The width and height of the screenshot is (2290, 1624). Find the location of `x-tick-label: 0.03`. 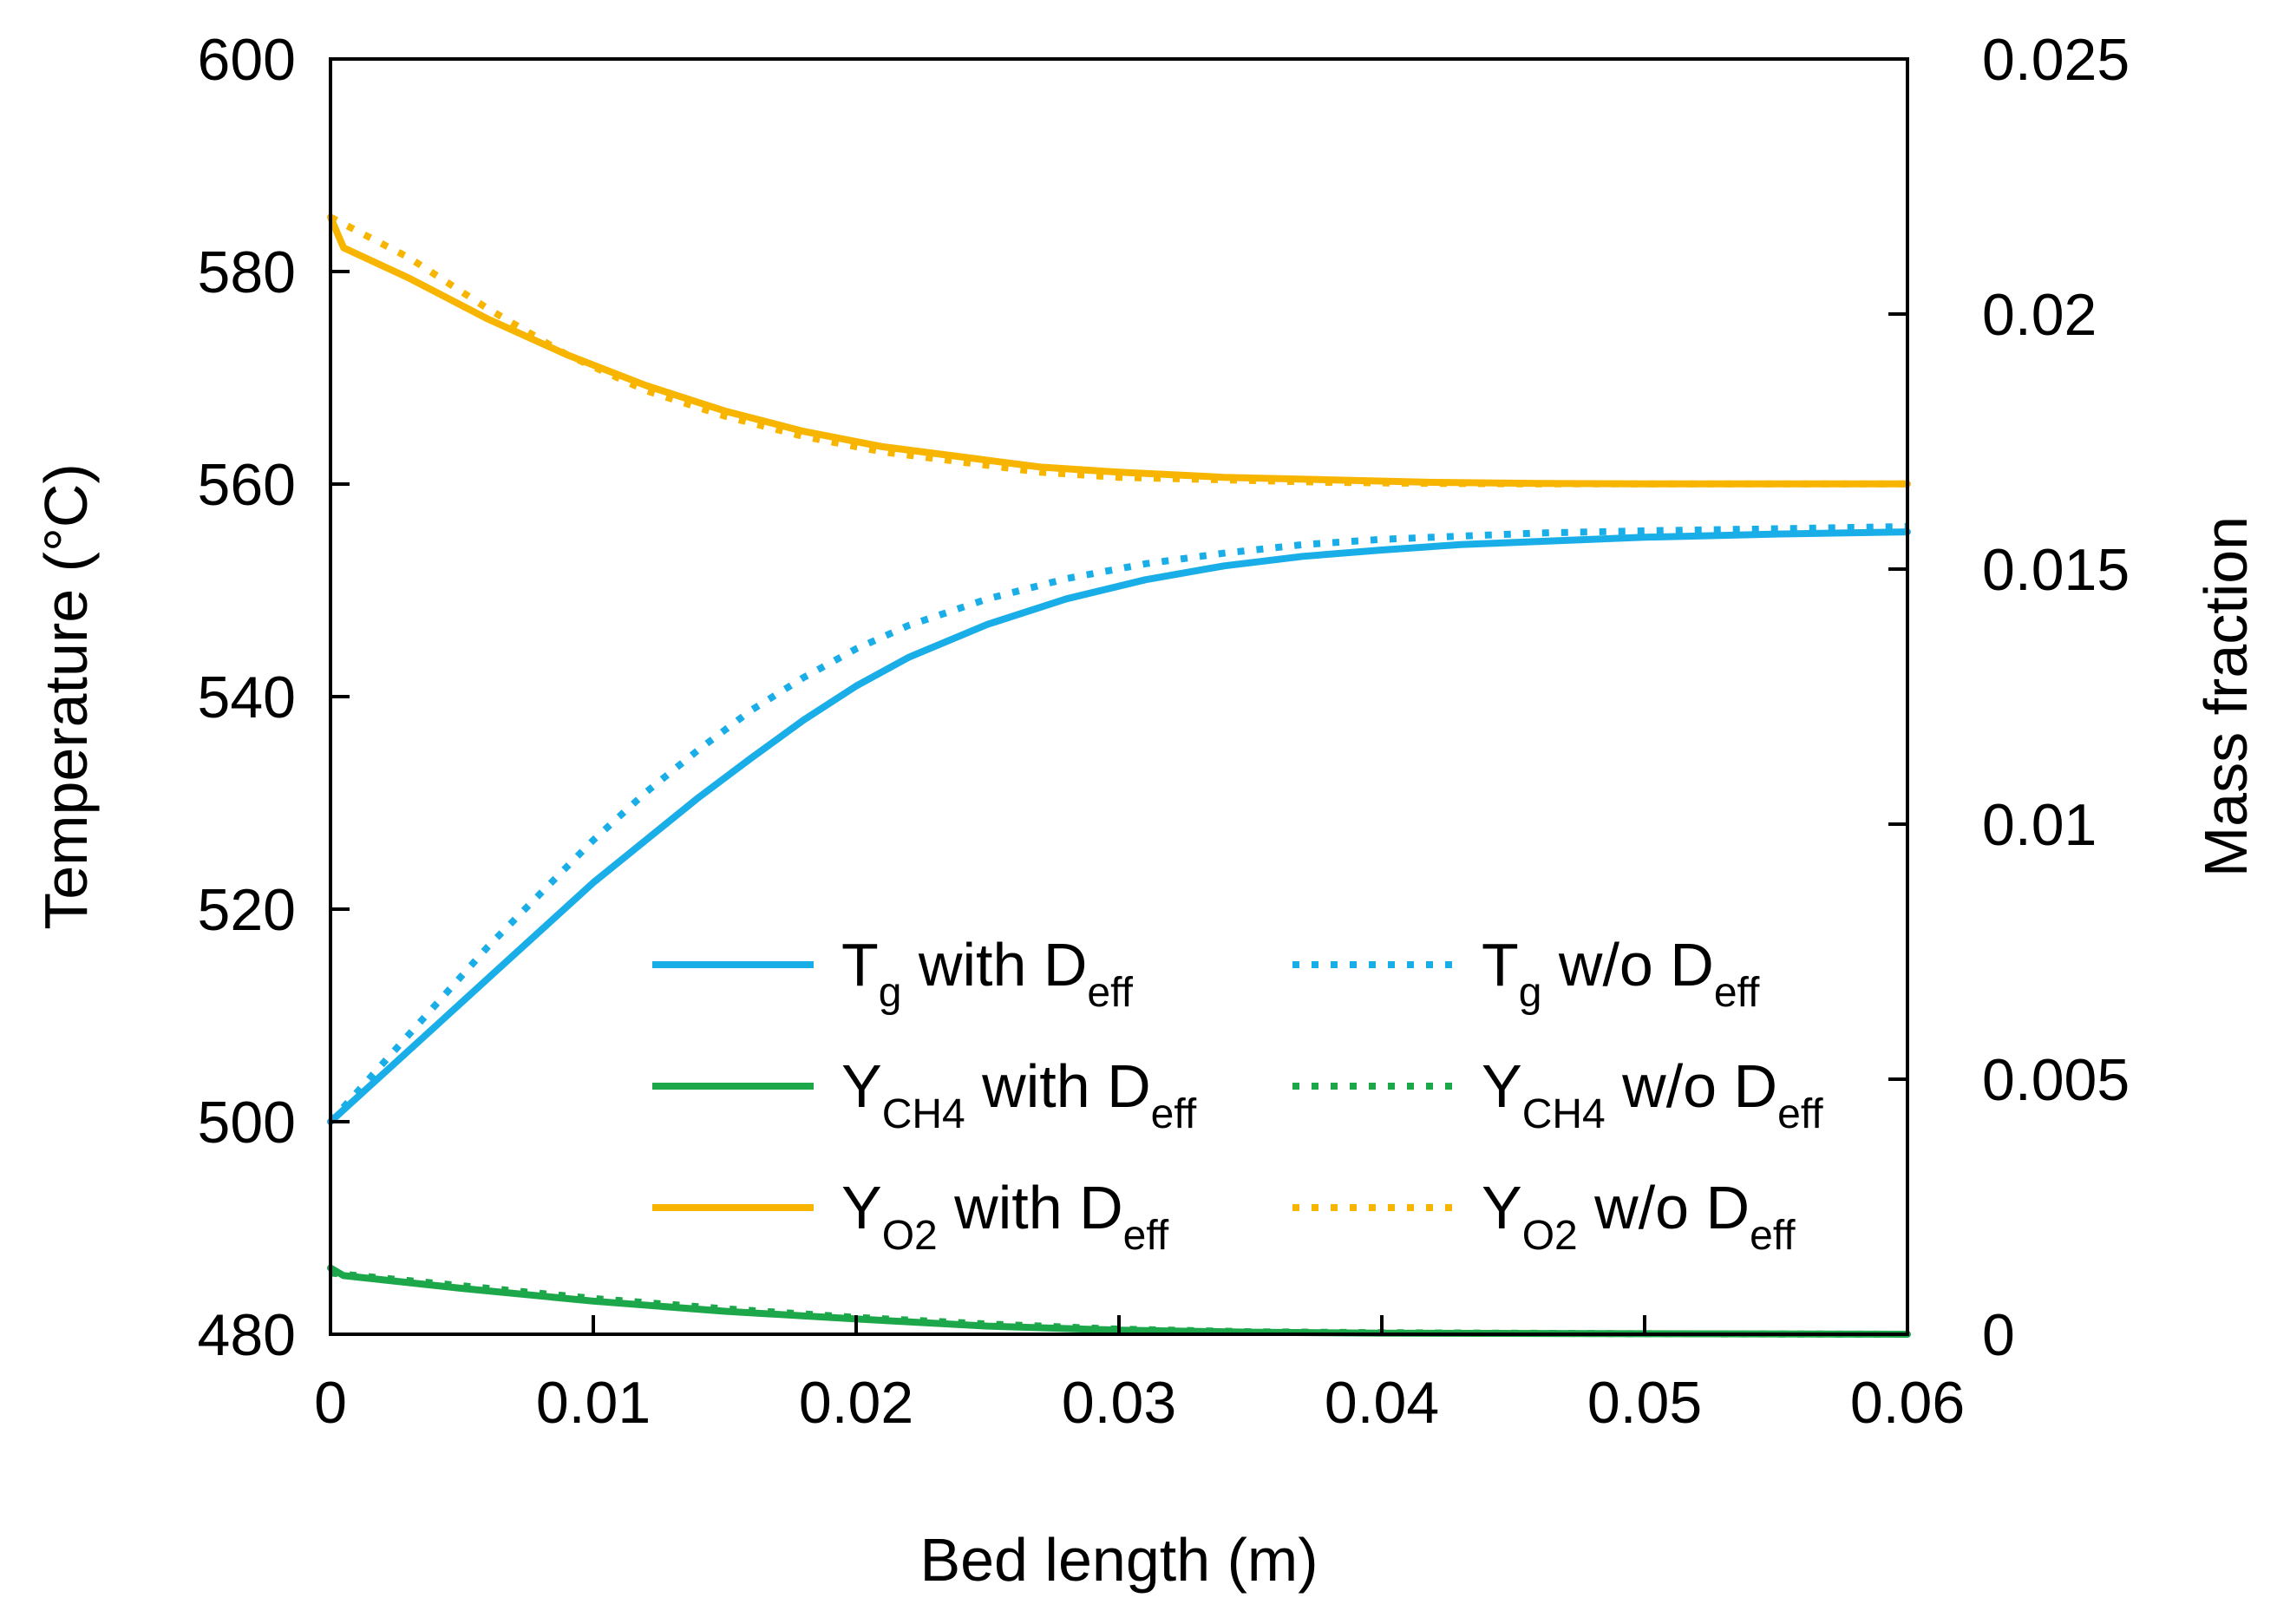

x-tick-label: 0.03 is located at coordinates (1119, 1403).